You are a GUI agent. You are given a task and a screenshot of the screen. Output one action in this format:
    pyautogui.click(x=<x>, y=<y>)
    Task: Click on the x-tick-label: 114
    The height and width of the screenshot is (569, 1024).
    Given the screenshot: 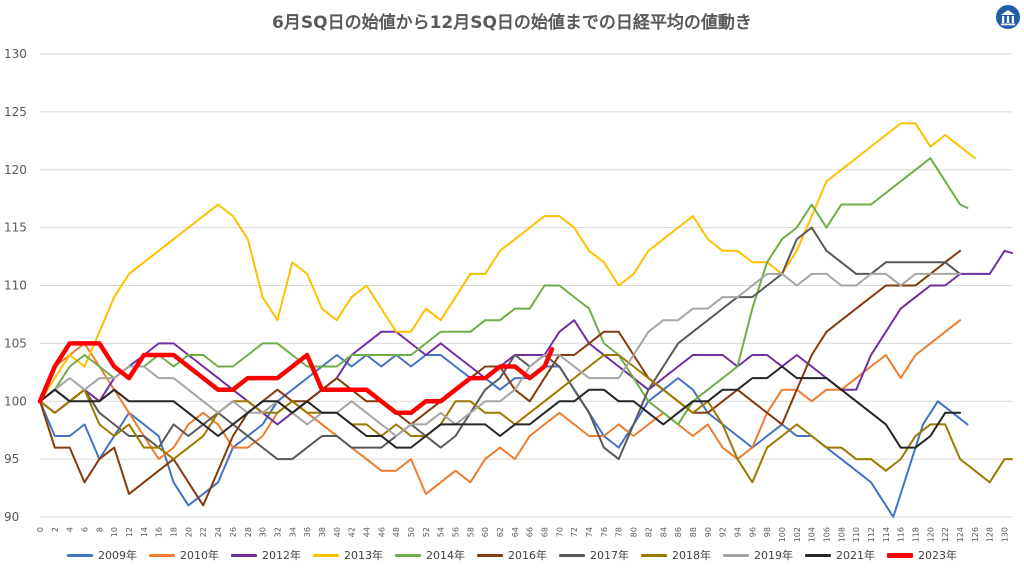 What is the action you would take?
    pyautogui.click(x=886, y=534)
    